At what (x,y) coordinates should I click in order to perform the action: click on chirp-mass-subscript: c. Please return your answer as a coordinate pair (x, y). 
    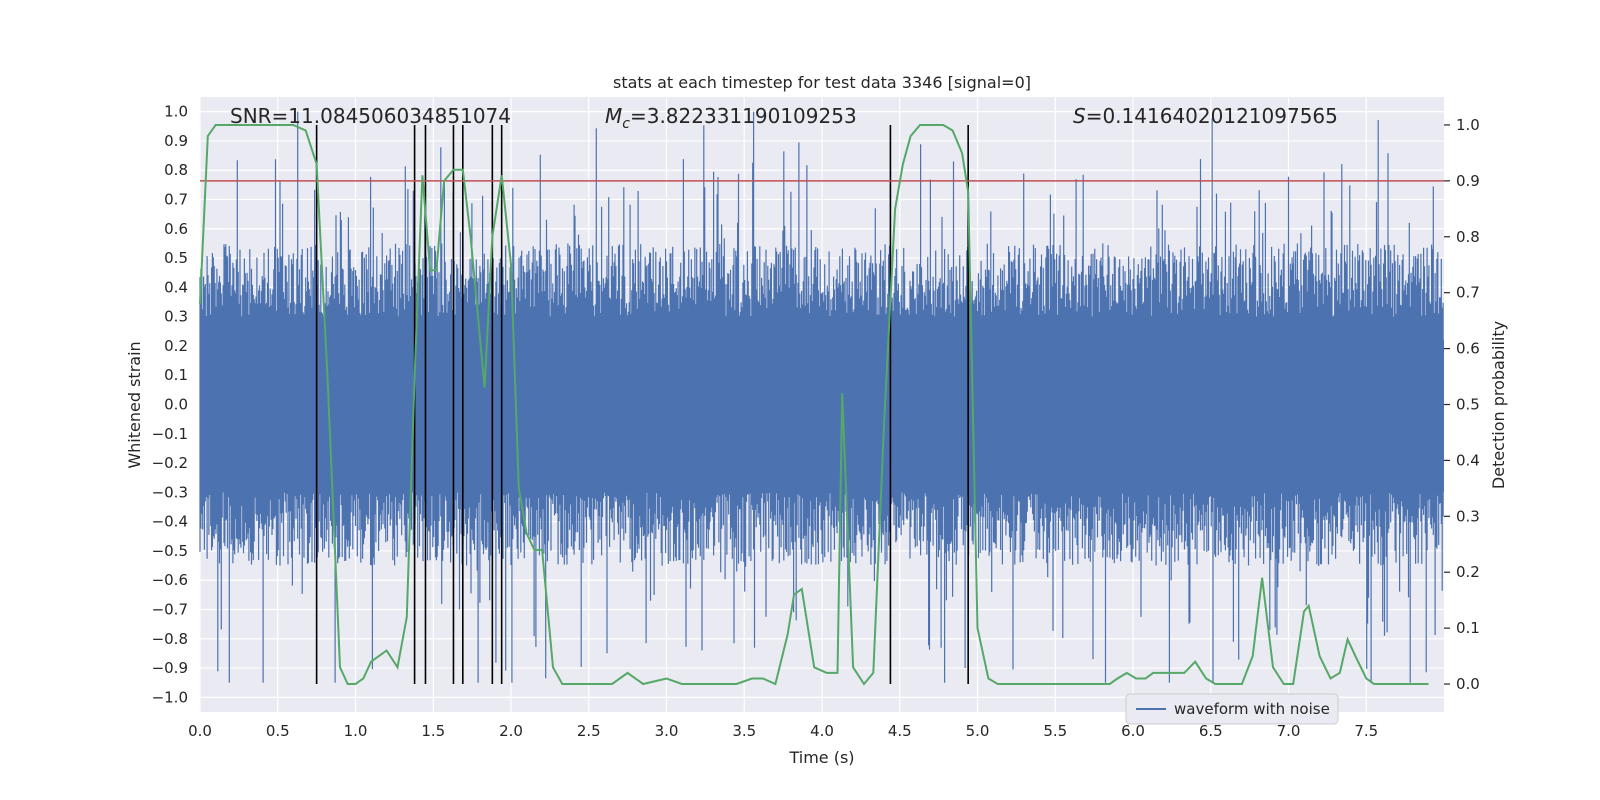
    Looking at the image, I should click on (626, 124).